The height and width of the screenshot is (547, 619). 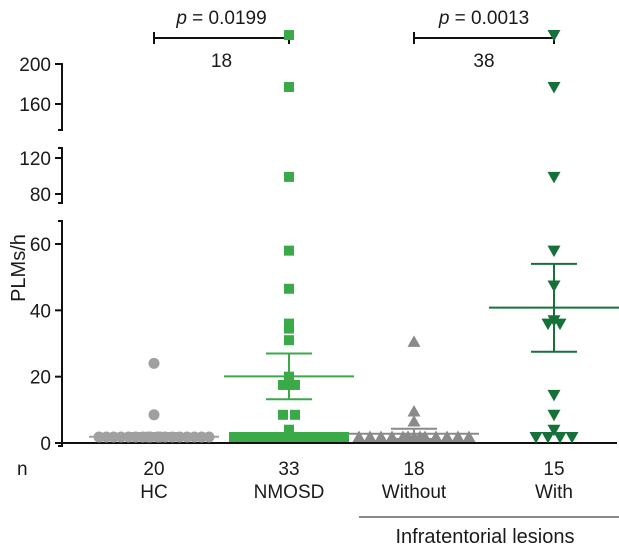 I want to click on p-value-label: p = 0.0013, so click(x=483, y=18).